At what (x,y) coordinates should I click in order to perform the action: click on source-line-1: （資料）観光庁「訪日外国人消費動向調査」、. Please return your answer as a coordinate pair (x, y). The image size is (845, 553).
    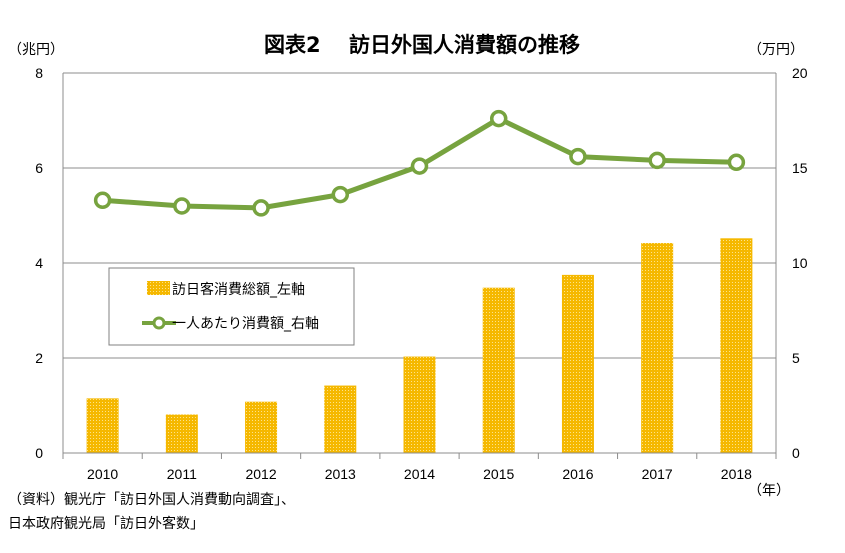
    Looking at the image, I should click on (151, 500).